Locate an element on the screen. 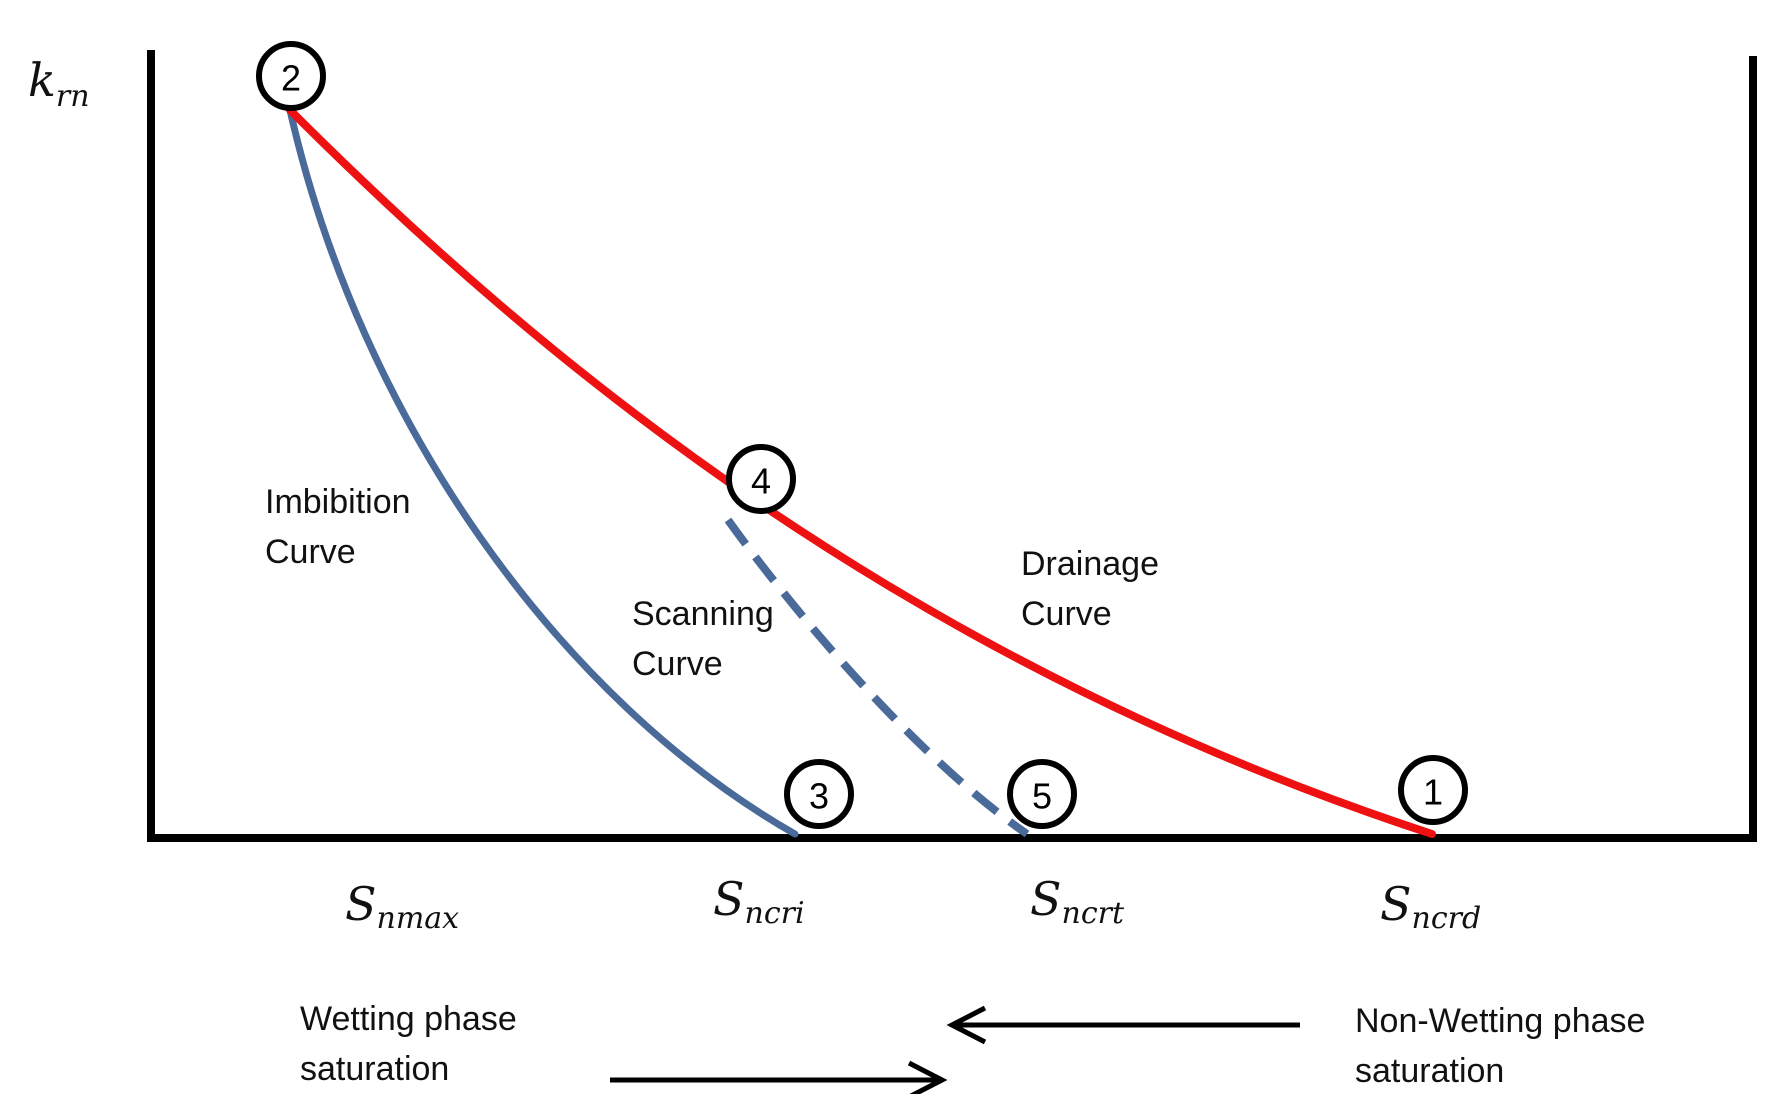 The height and width of the screenshot is (1094, 1786). svg-text: 1 is located at coordinates (1433, 792).